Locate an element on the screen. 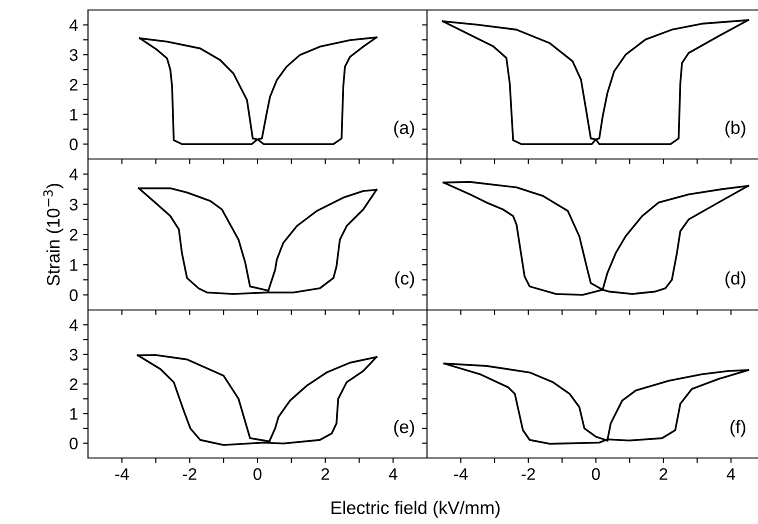 This screenshot has height=524, width=758. annotation: (f) is located at coordinates (738, 428).